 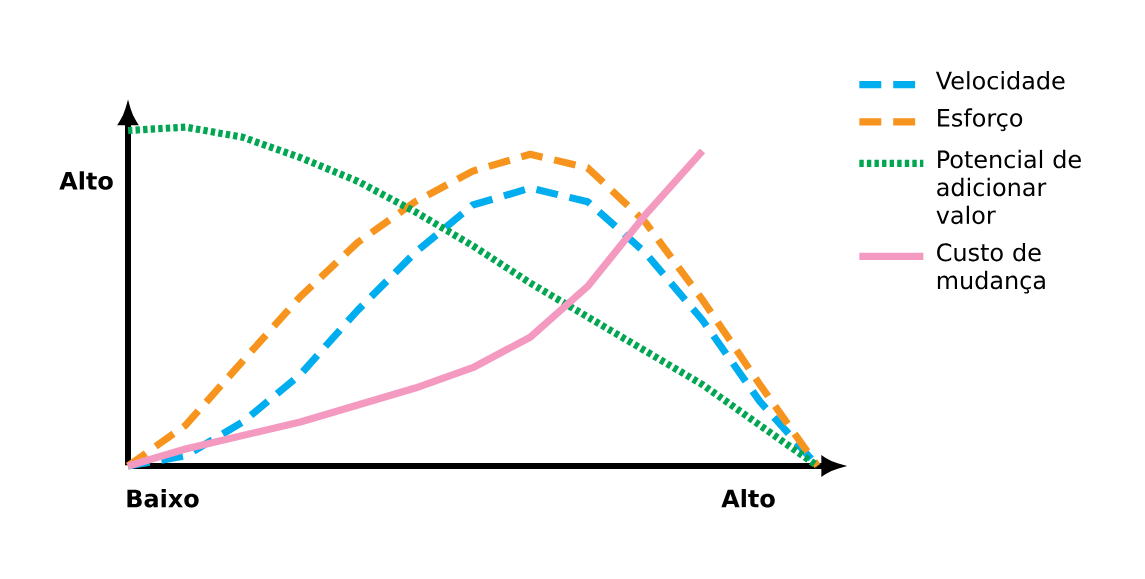 I want to click on legend-label: Esforço, so click(x=980, y=120).